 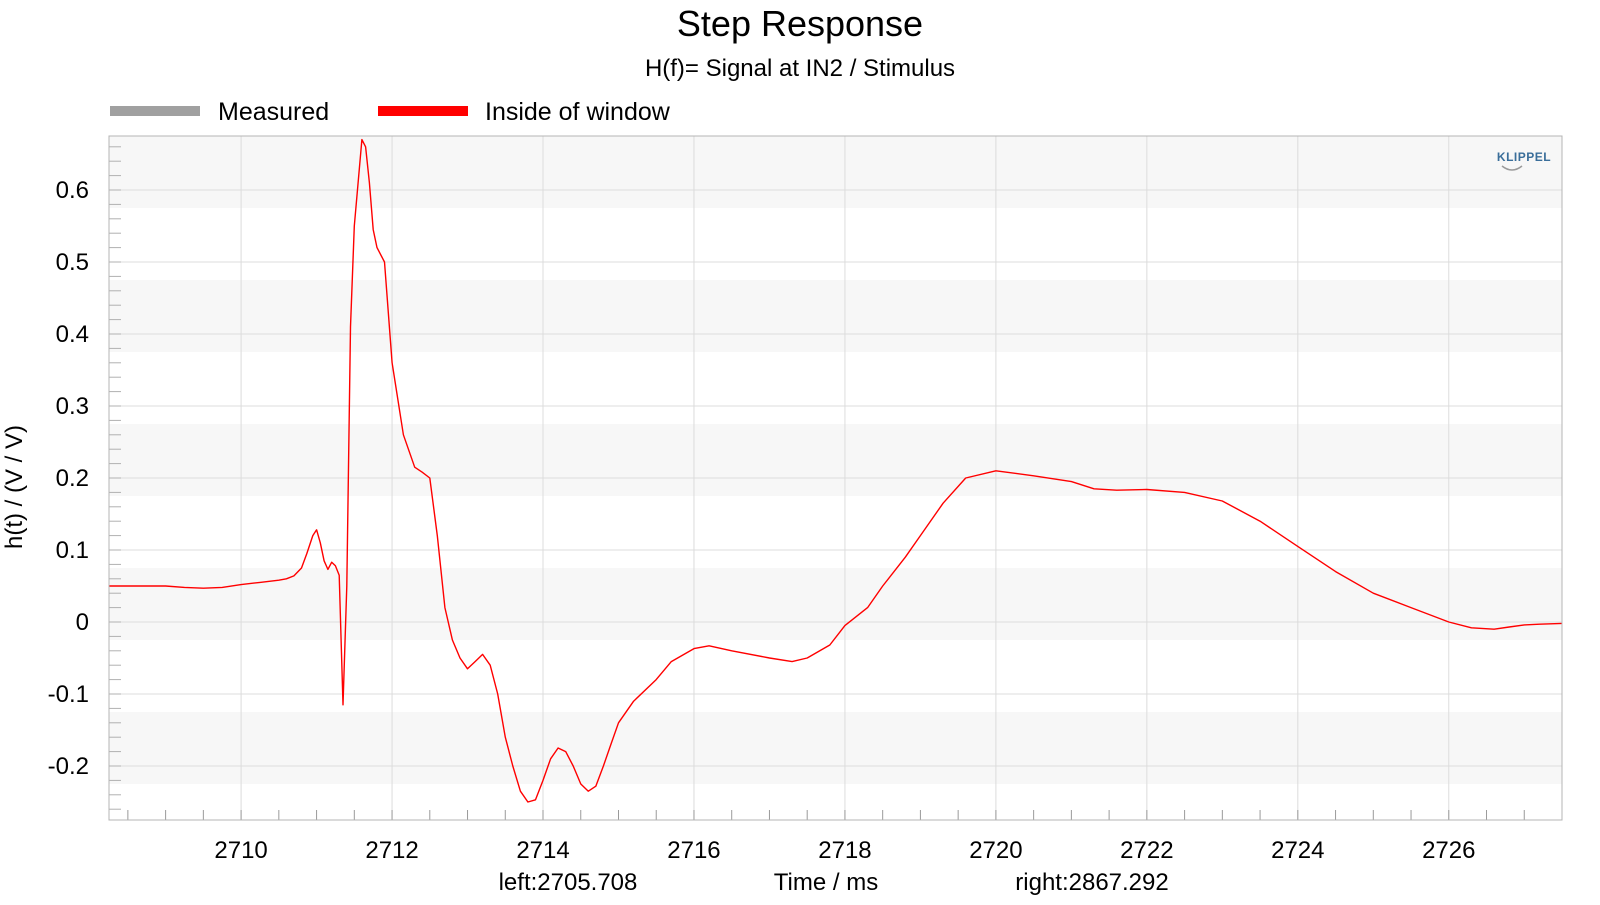 I want to click on y-tick-label: 0.2, so click(x=72, y=478).